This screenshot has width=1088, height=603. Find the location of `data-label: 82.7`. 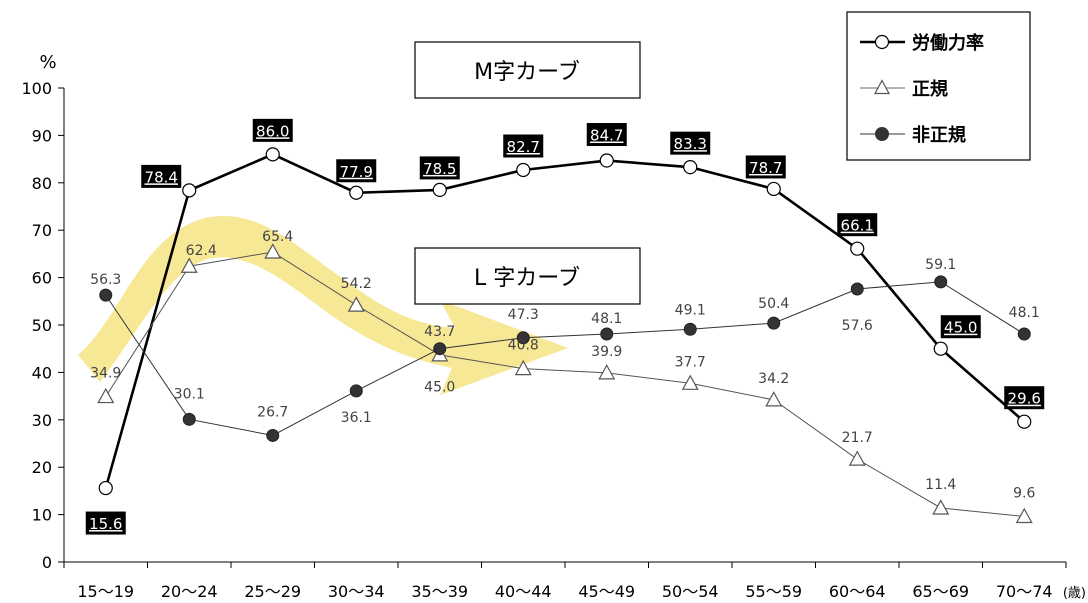

data-label: 82.7 is located at coordinates (523, 147).